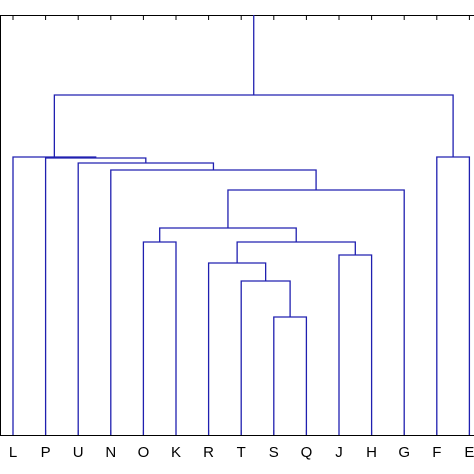  Describe the element at coordinates (436, 452) in the screenshot. I see `leaf-label: F` at that location.